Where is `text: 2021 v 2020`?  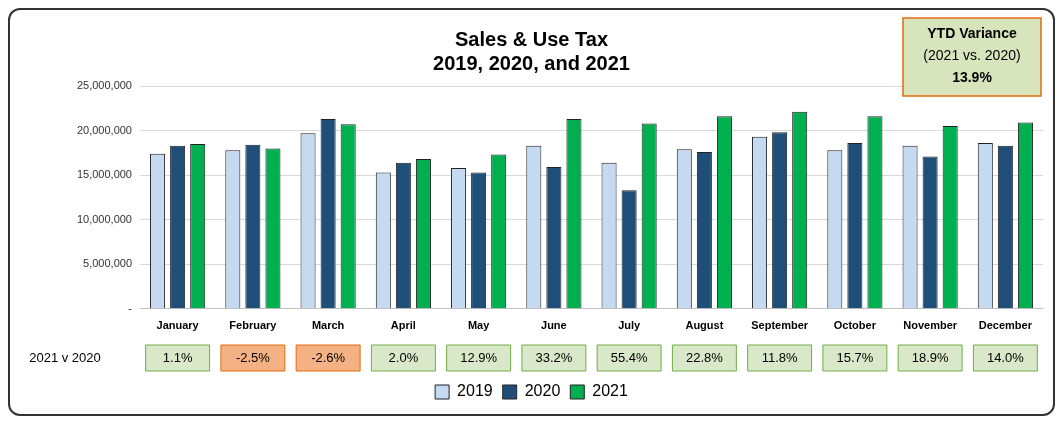 text: 2021 v 2020 is located at coordinates (65, 357).